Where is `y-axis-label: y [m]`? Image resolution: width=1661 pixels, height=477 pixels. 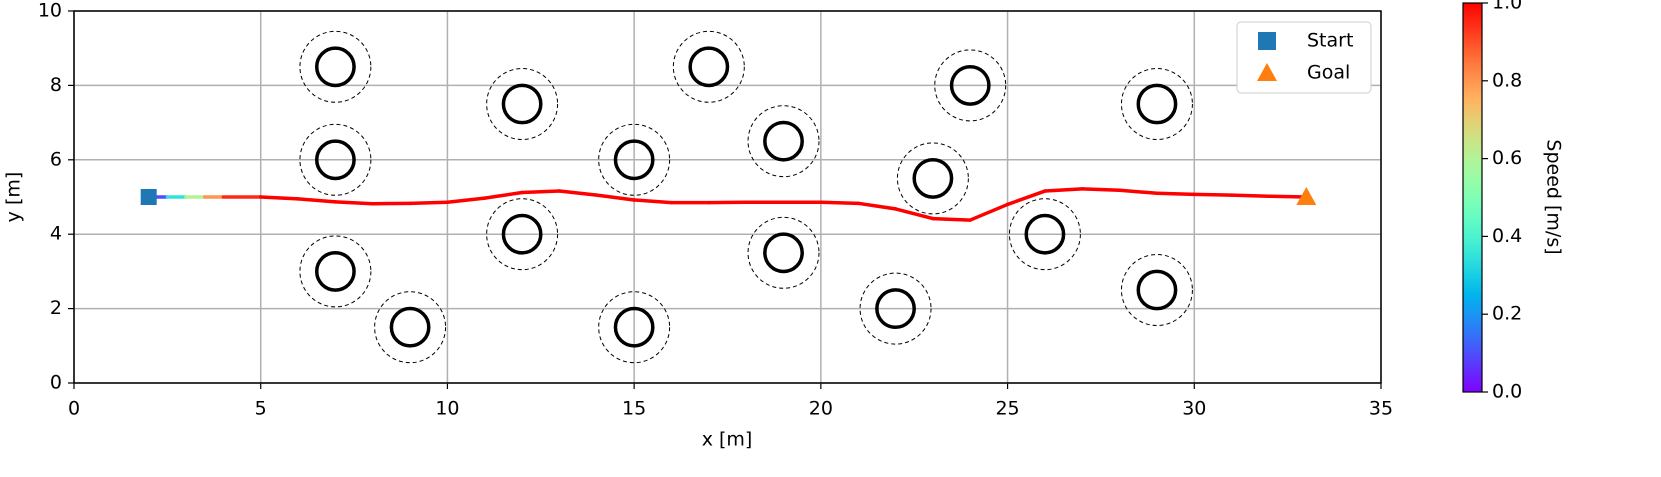
y-axis-label: y [m] is located at coordinates (14, 197).